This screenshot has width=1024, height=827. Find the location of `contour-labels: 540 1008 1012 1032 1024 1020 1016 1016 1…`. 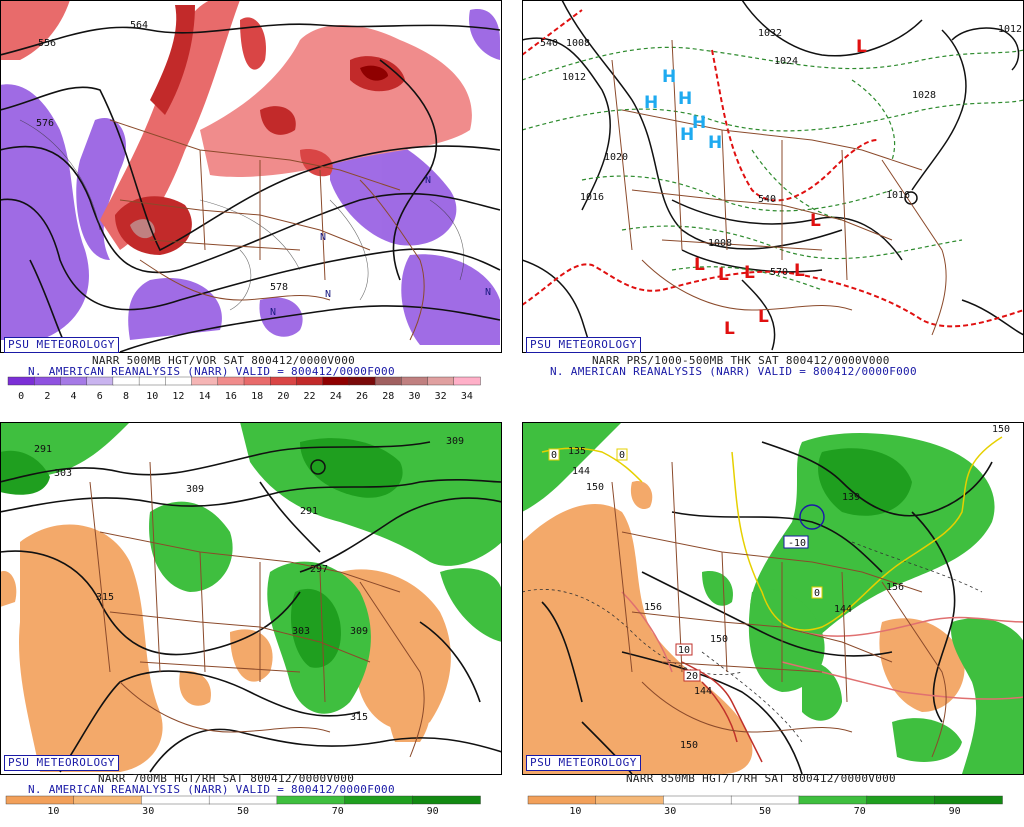

contour-labels: 540 1008 1012 1032 1024 1020 1016 1016 1… is located at coordinates (781, 151).